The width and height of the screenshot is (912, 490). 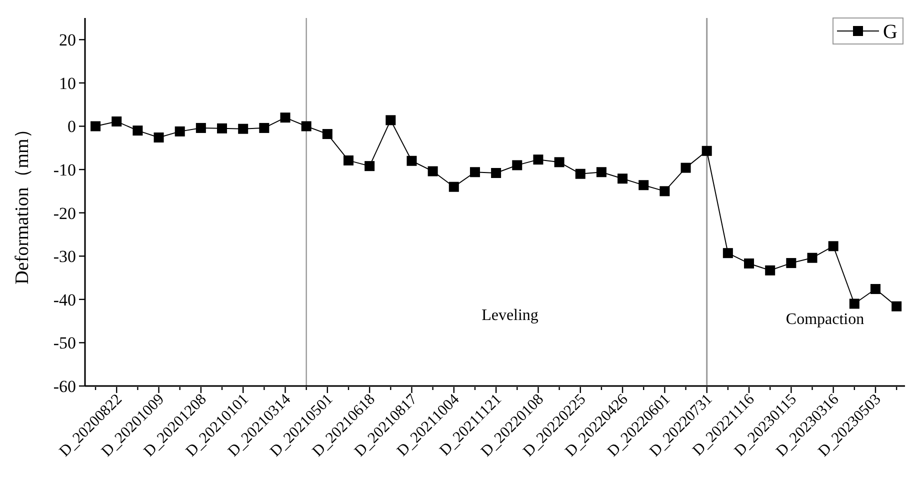 What do you see at coordinates (64, 213) in the screenshot?
I see `y-tick-label: -20` at bounding box center [64, 213].